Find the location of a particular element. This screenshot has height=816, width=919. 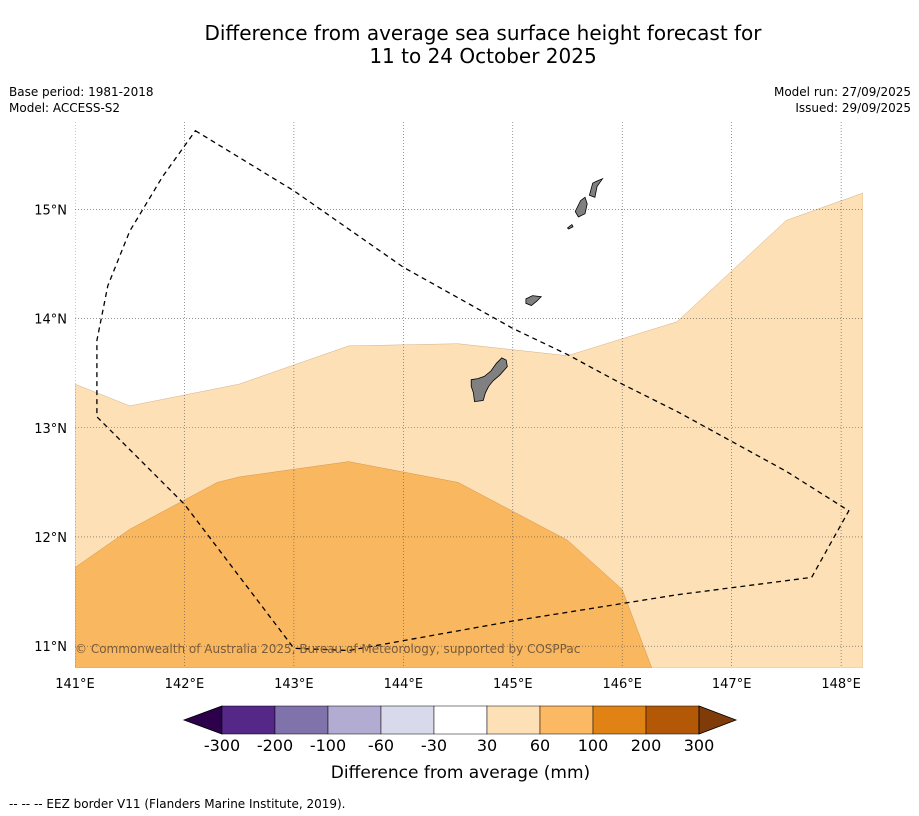

colorbar-extend-high is located at coordinates (718, 720).